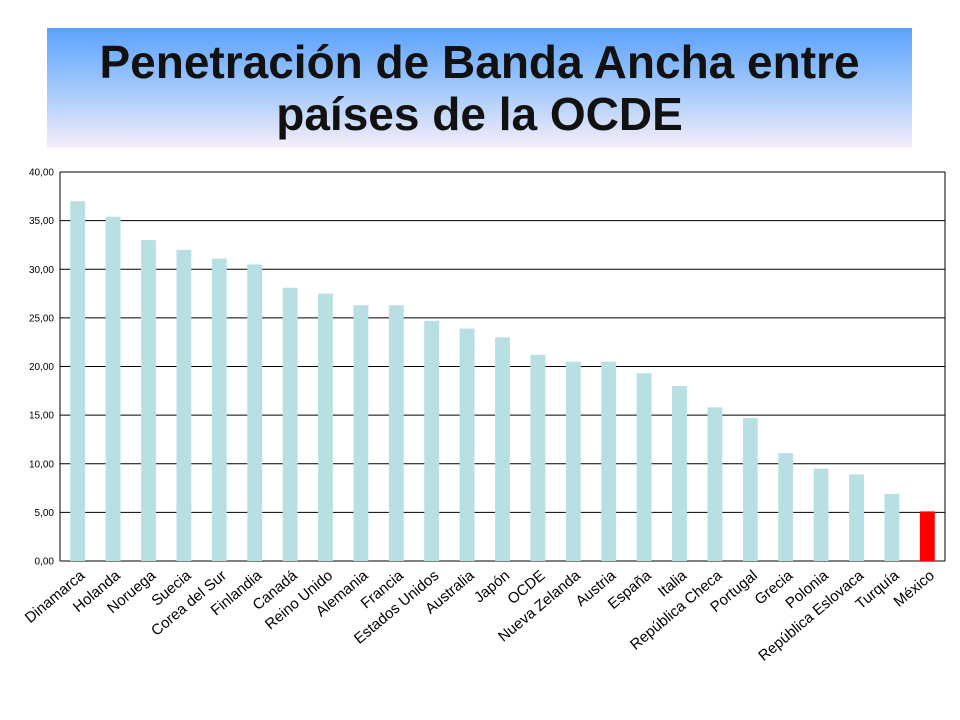  What do you see at coordinates (41, 270) in the screenshot?
I see `y-tick-label: 30,00` at bounding box center [41, 270].